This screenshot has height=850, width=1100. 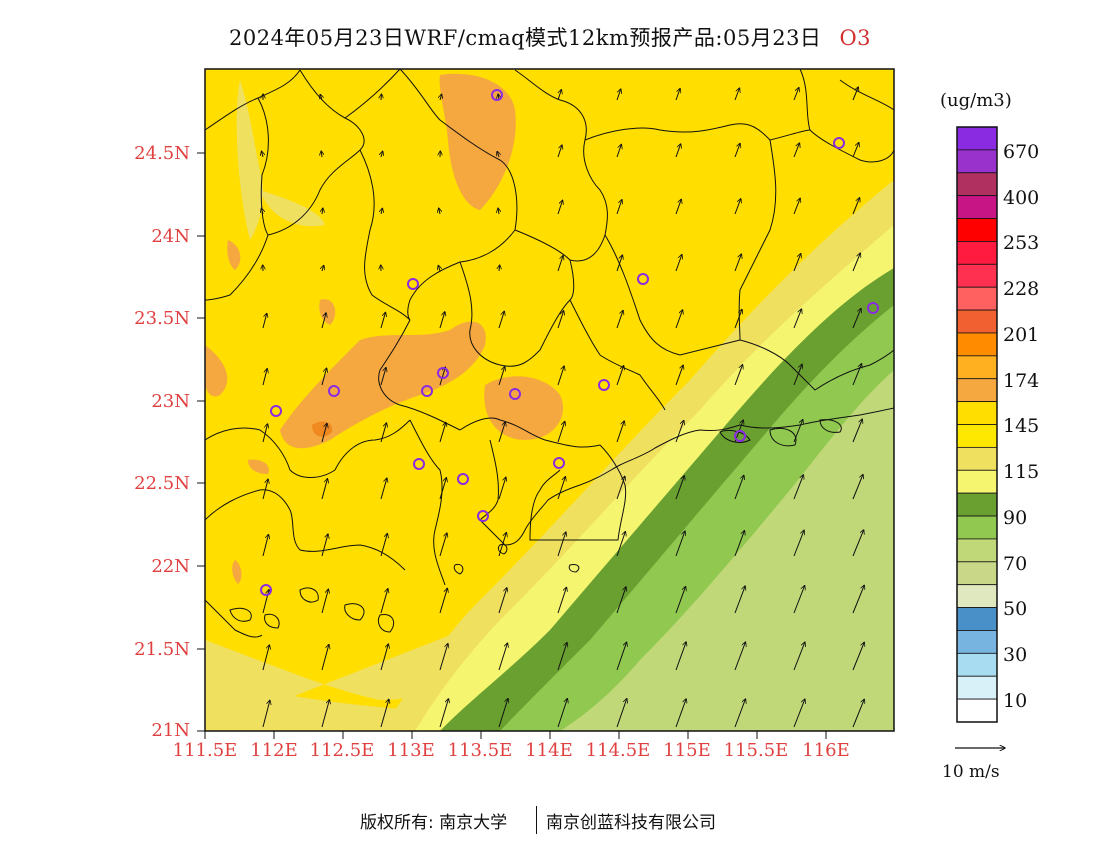 What do you see at coordinates (1021, 335) in the screenshot?
I see `legend-label-201: 201` at bounding box center [1021, 335].